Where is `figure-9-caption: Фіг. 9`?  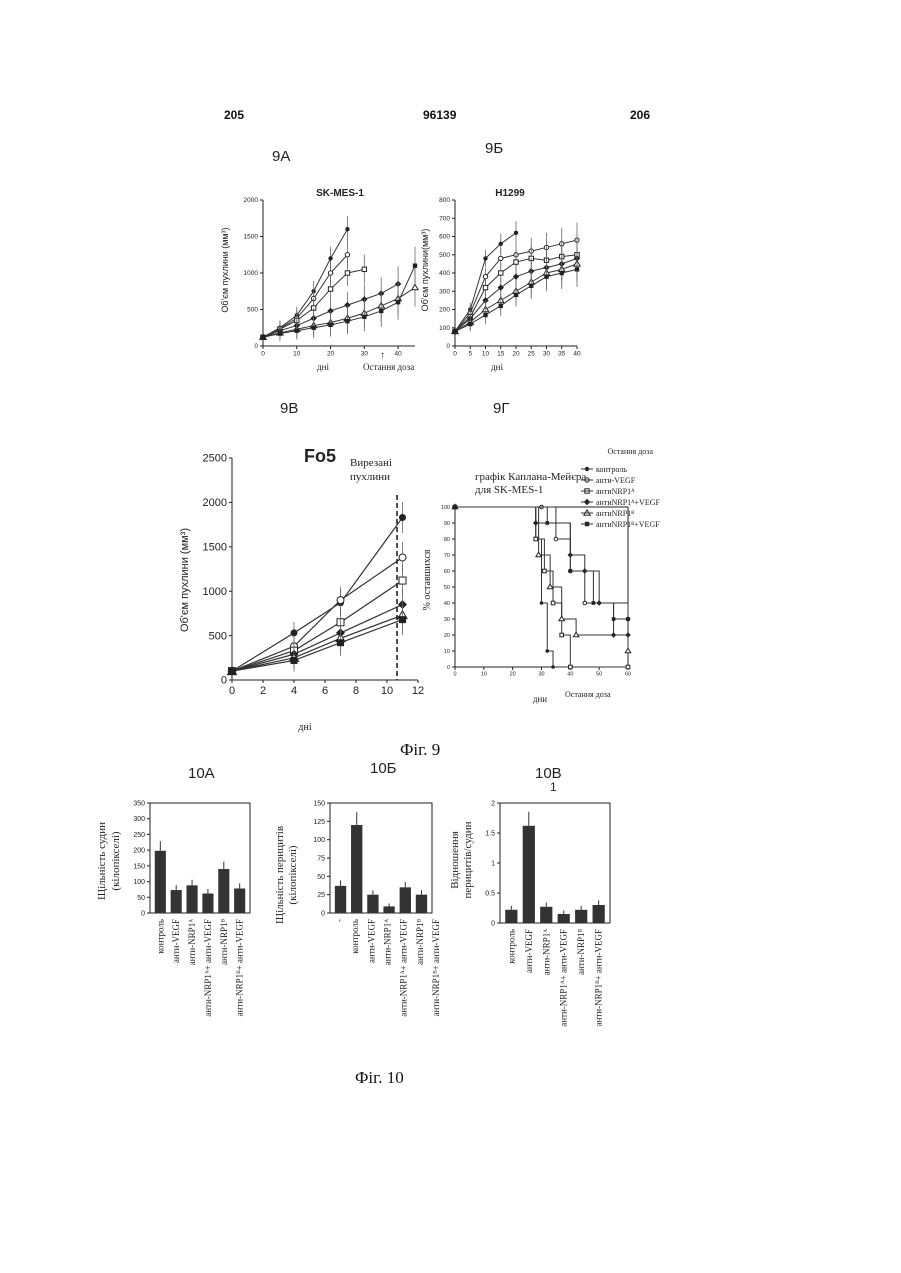 figure-9-caption: Фіг. 9 is located at coordinates (420, 750).